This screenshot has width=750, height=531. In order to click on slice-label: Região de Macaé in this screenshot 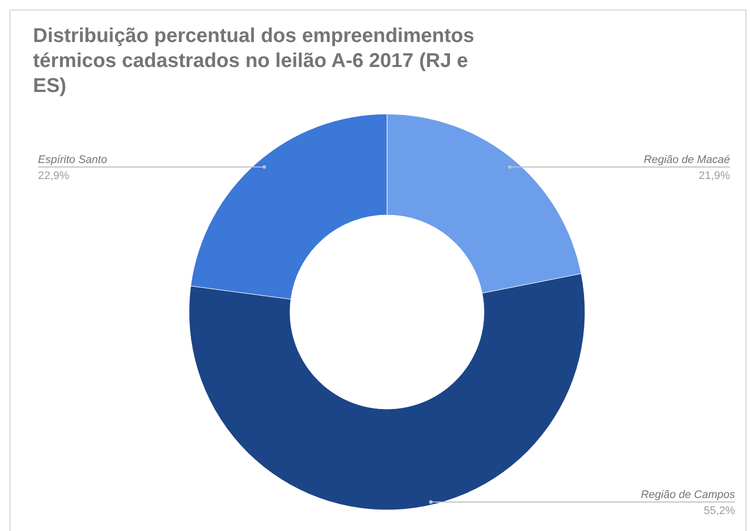, I will do `click(687, 160)`.